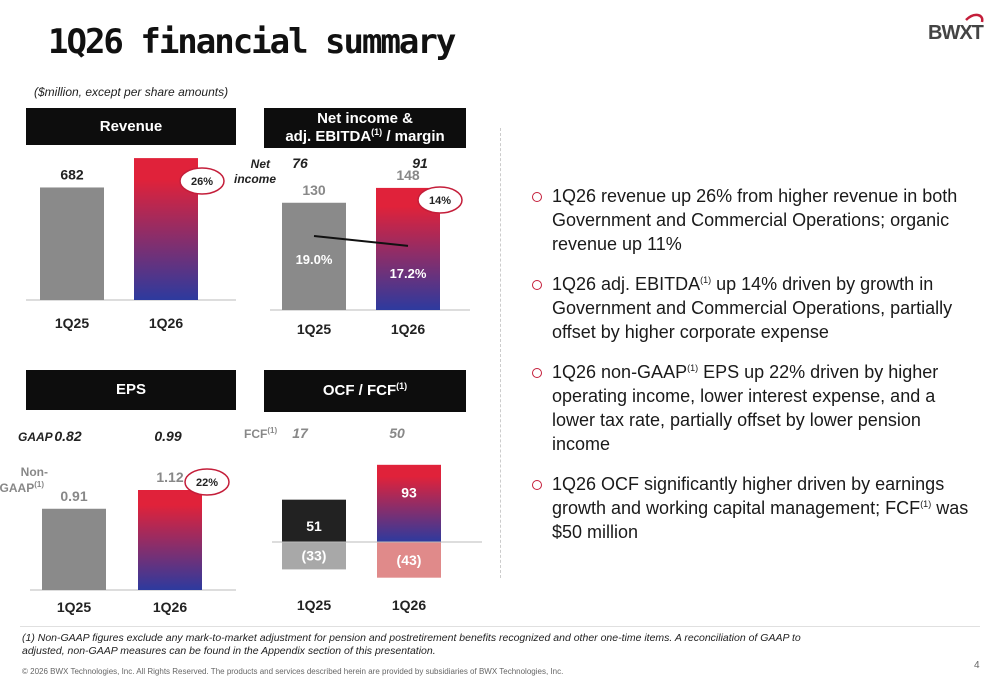 The image size is (1000, 685). Describe the element at coordinates (72, 323) in the screenshot. I see `revenue-category-label: 1Q25` at that location.